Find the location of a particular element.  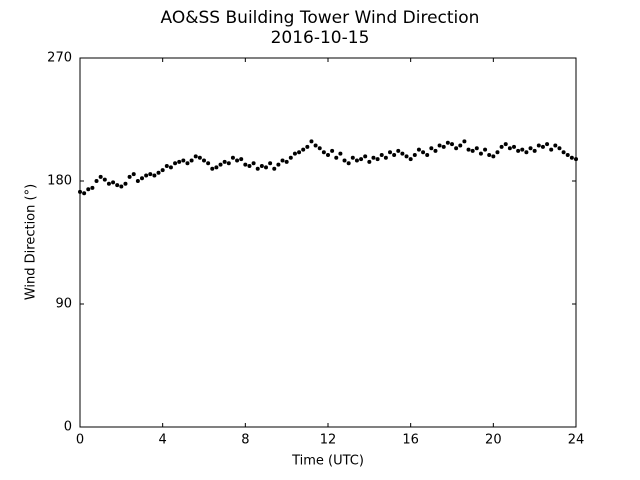

chart-title: AO&SS Building Tower Wind Direction is located at coordinates (320, 18).